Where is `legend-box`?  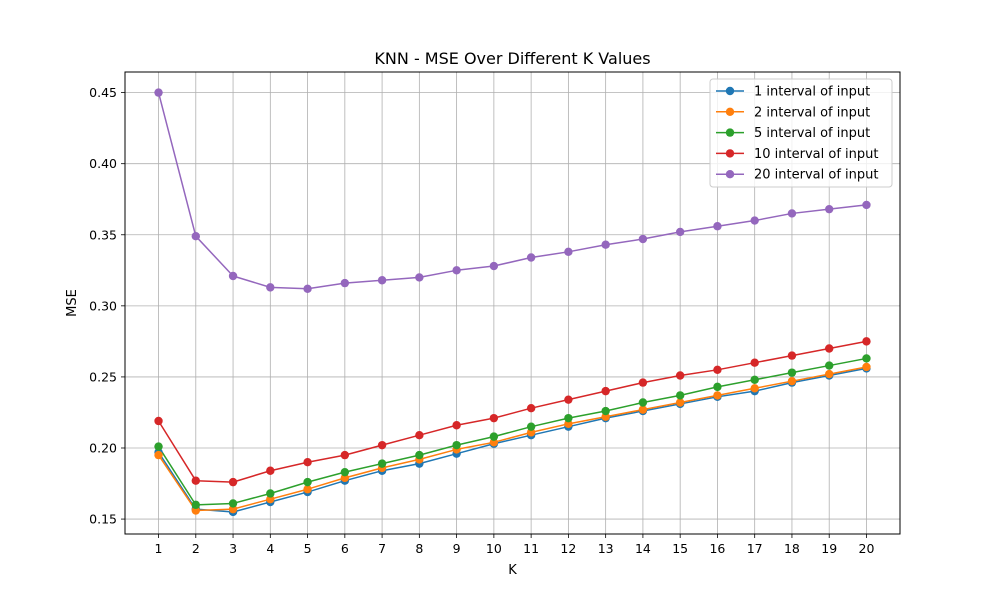 legend-box is located at coordinates (801, 133).